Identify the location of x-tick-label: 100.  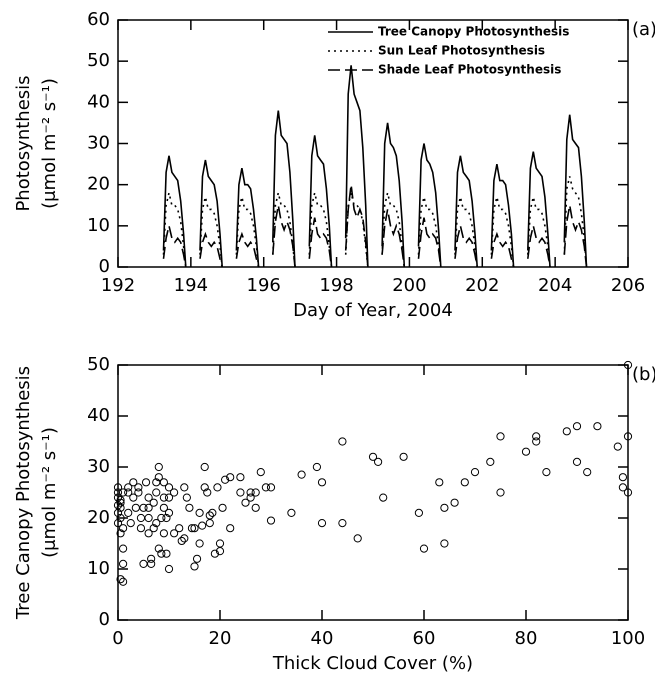
(628, 638).